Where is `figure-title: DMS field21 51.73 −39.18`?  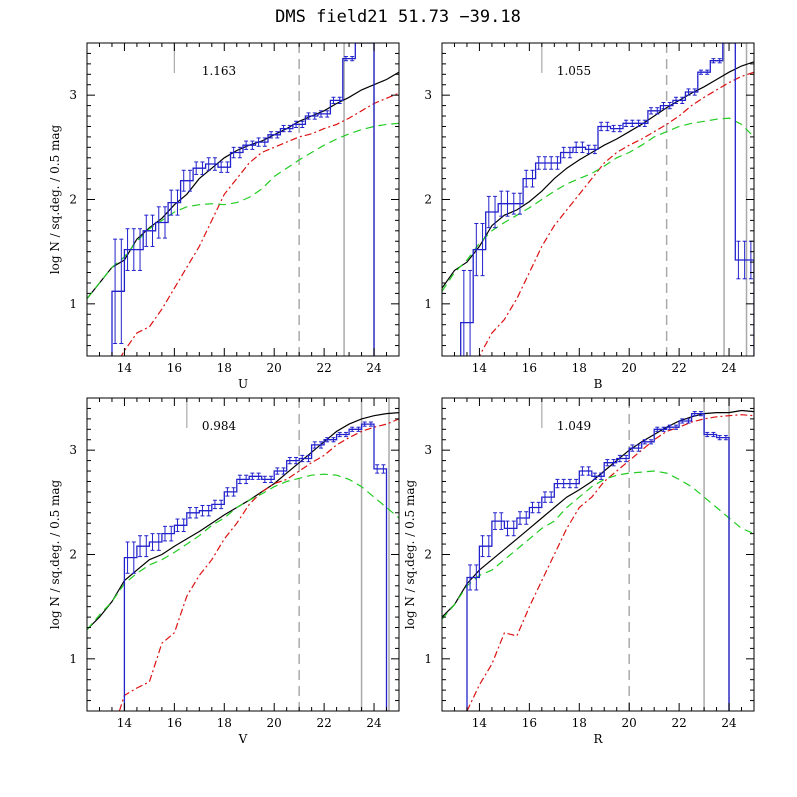 figure-title: DMS field21 51.73 −39.18 is located at coordinates (398, 17).